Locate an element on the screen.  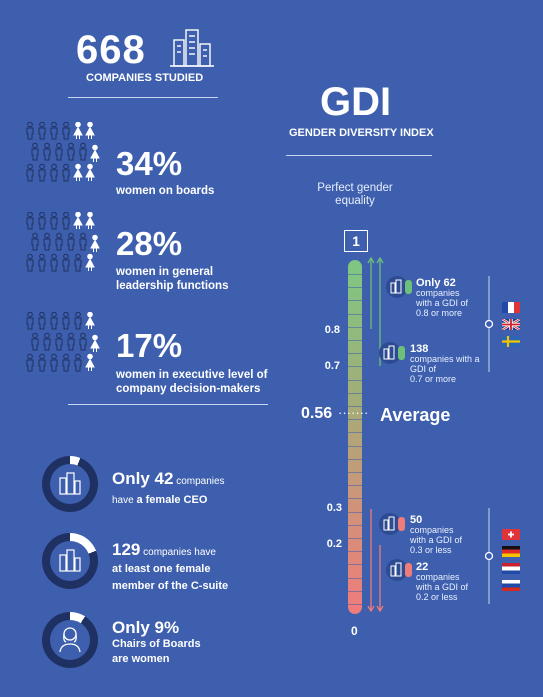
stat-value: 34% is located at coordinates (149, 163).